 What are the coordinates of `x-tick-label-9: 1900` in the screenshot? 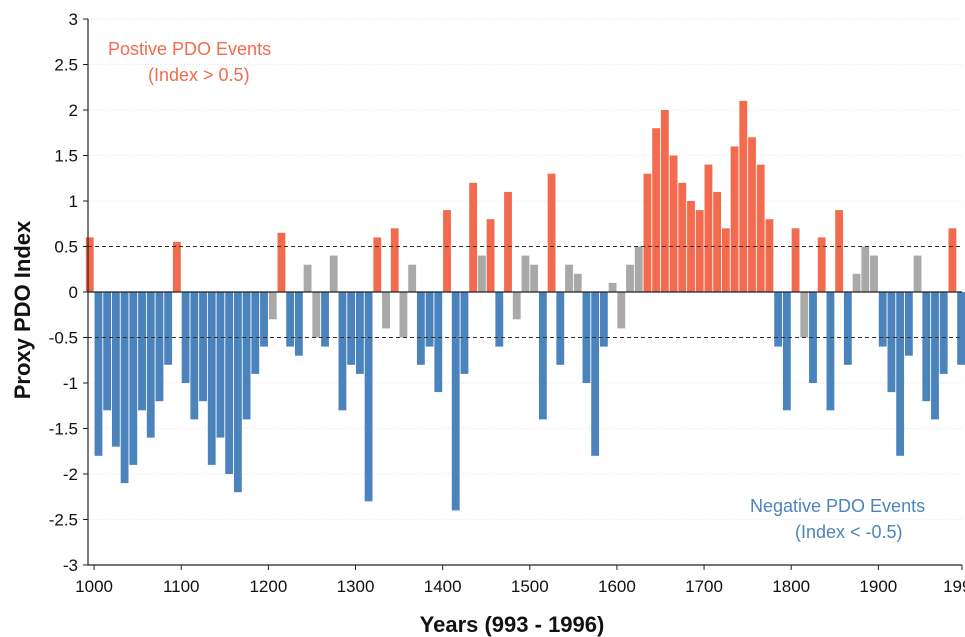 It's located at (878, 586).